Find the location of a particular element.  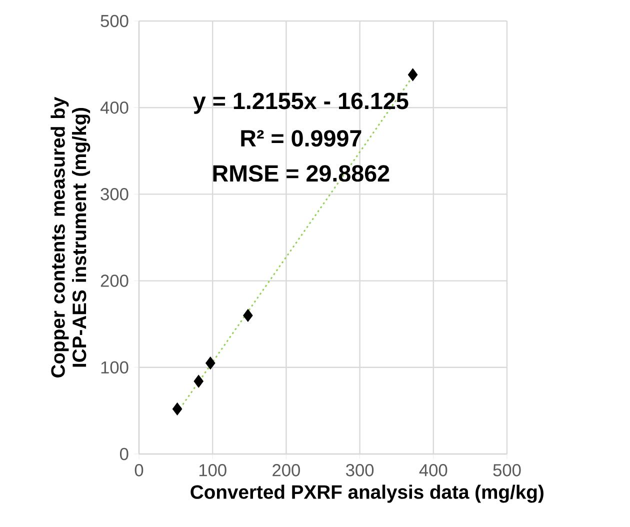

y-tick-label: 400 is located at coordinates (114, 107).